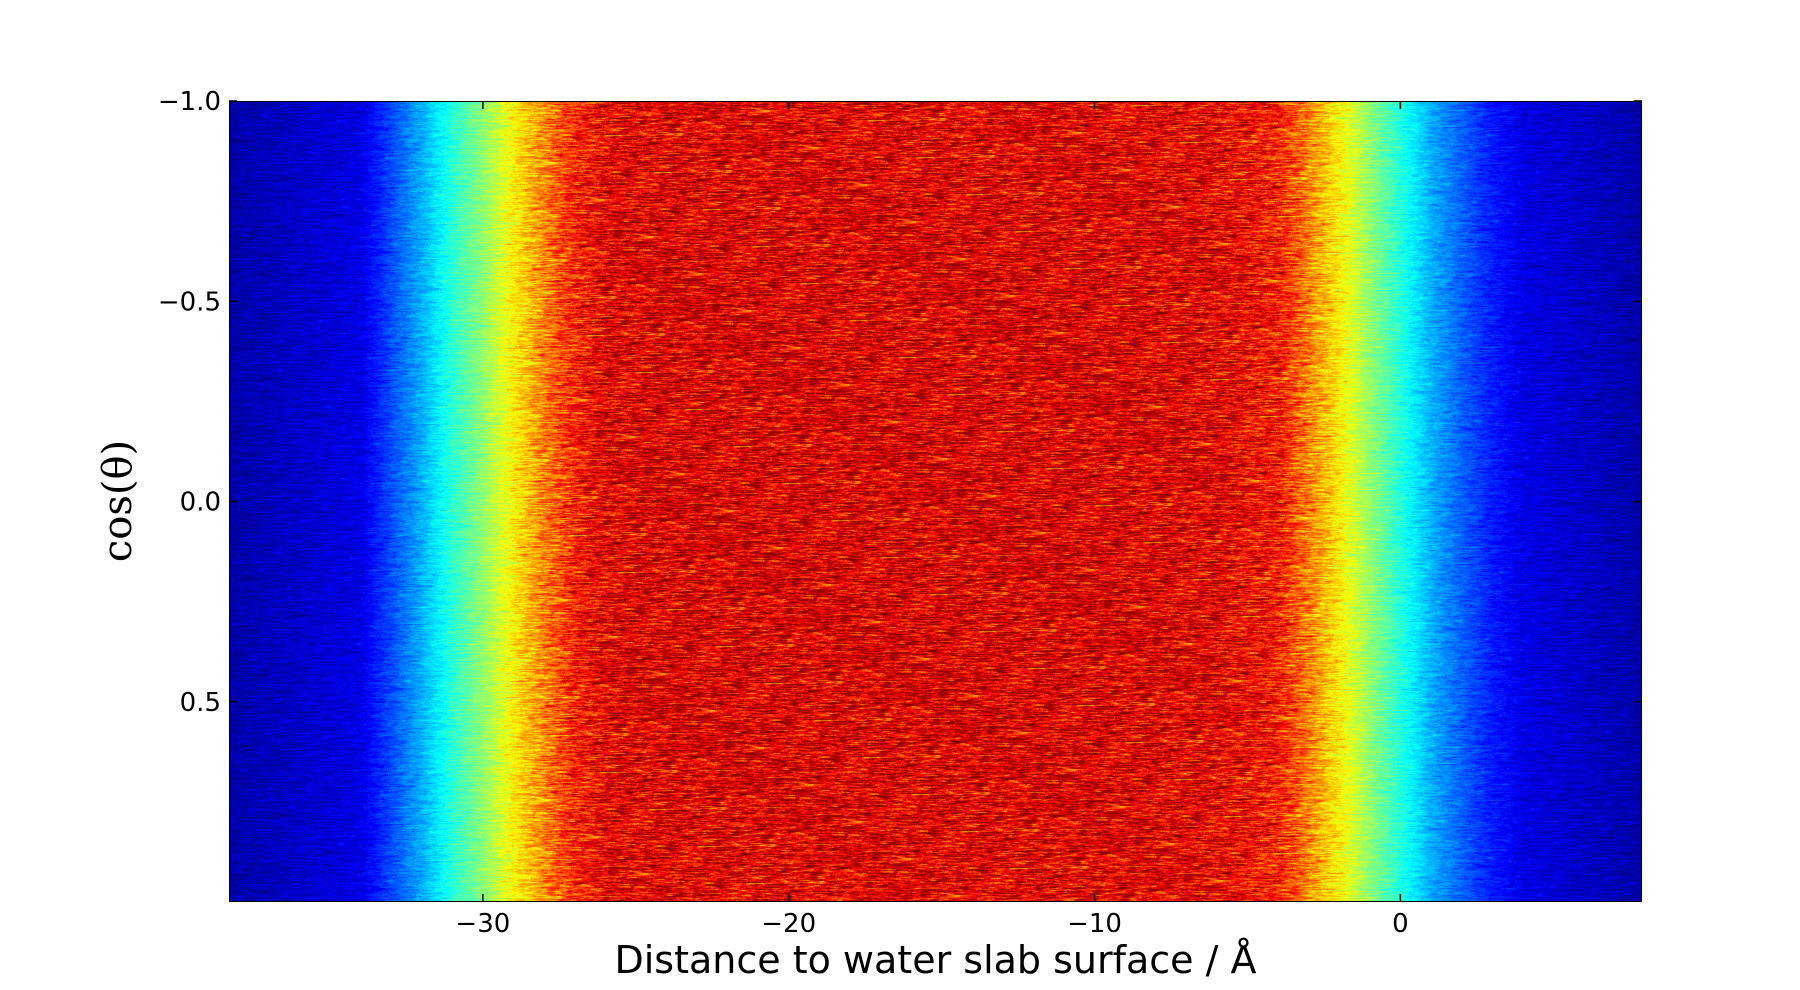 The image size is (1800, 990). I want to click on y-axis-label: cos(θ), so click(118, 501).